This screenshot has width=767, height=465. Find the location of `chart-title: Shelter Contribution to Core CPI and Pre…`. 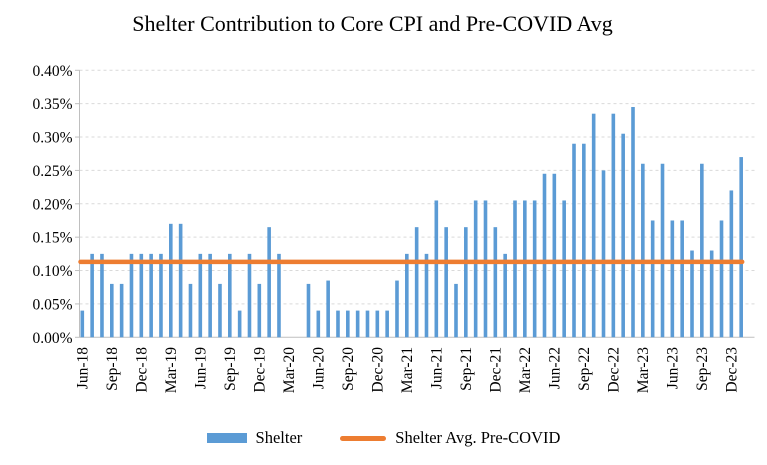

chart-title: Shelter Contribution to Core CPI and Pre… is located at coordinates (372, 23).